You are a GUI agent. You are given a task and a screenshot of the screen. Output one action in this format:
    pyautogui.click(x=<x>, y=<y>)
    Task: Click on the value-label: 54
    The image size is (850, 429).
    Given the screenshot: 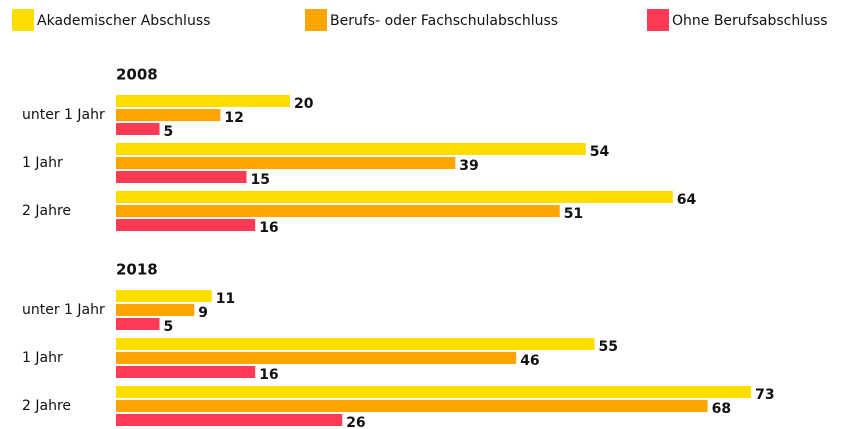 What is the action you would take?
    pyautogui.click(x=600, y=152)
    